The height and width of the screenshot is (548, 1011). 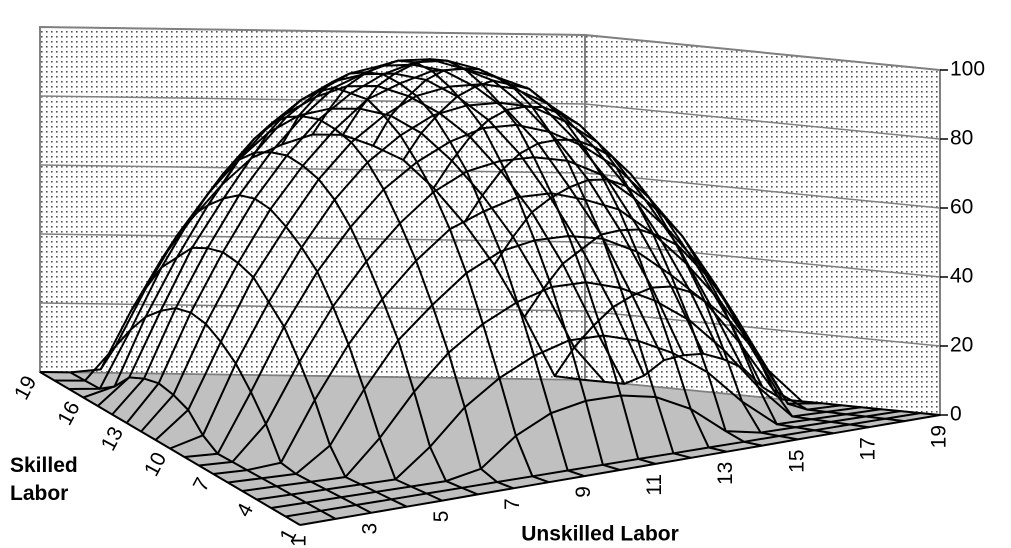 What do you see at coordinates (654, 485) in the screenshot?
I see `x-tick-label: 11` at bounding box center [654, 485].